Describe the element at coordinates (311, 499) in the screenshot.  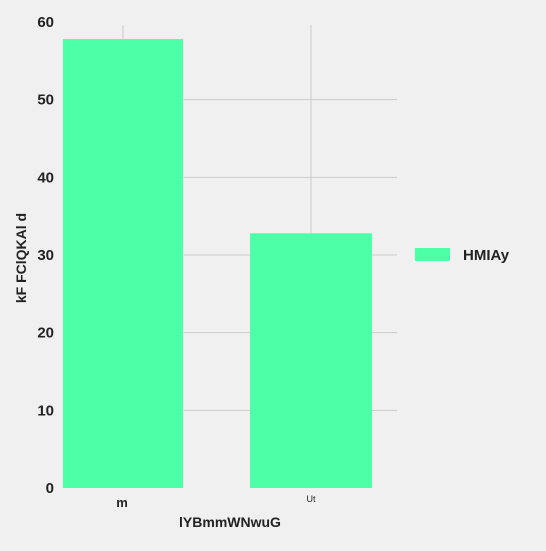
I see `x-tick-label: Ut` at that location.